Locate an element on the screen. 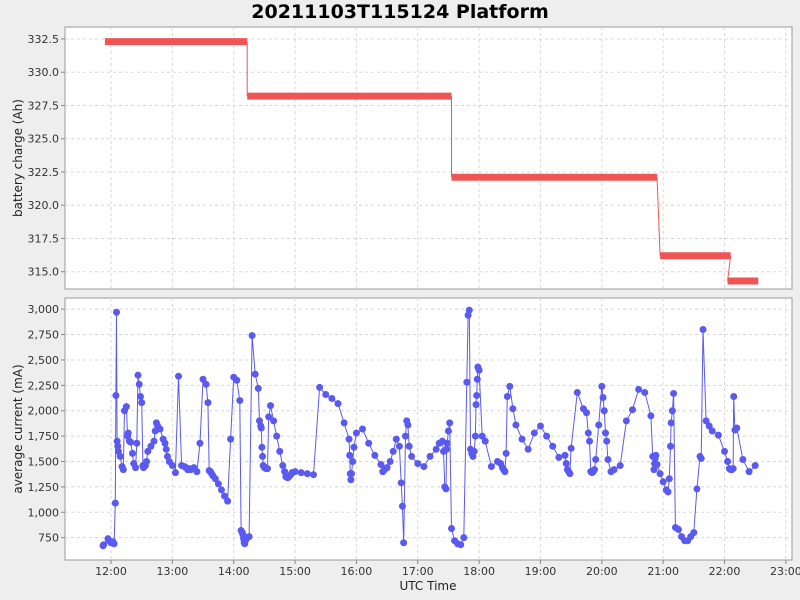 This screenshot has height=600, width=800. 0-y-tick-label: 315.0 is located at coordinates (44, 272).